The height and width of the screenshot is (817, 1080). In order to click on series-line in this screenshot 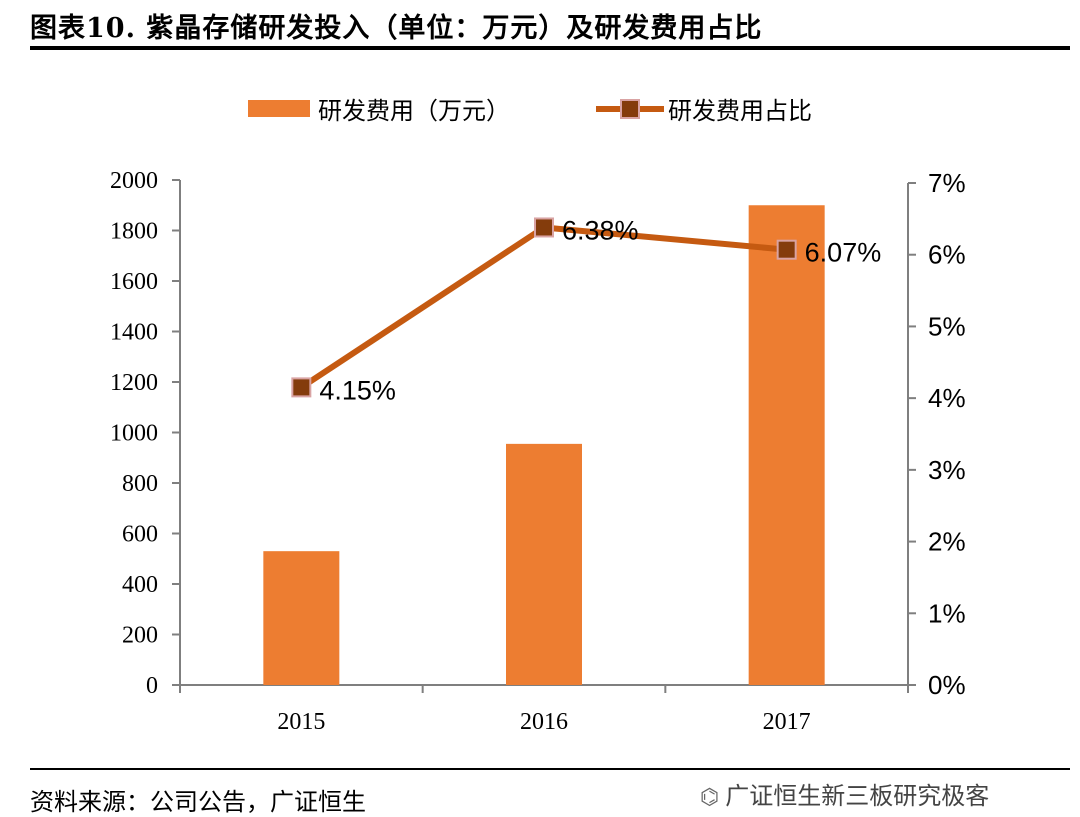, I will do `click(543, 307)`.